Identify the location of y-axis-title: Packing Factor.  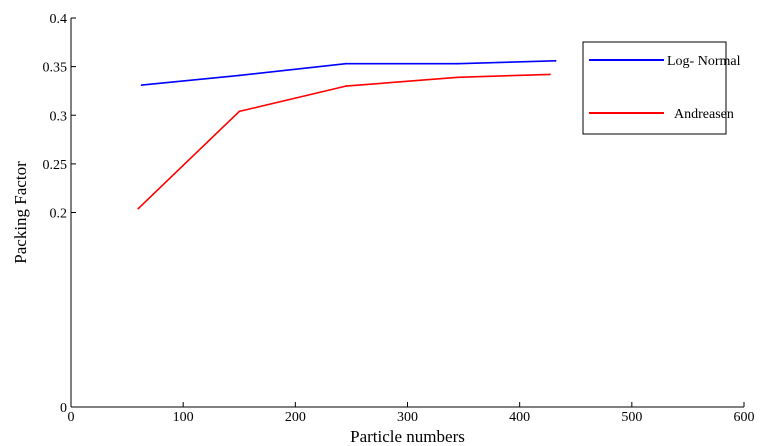
(20, 212).